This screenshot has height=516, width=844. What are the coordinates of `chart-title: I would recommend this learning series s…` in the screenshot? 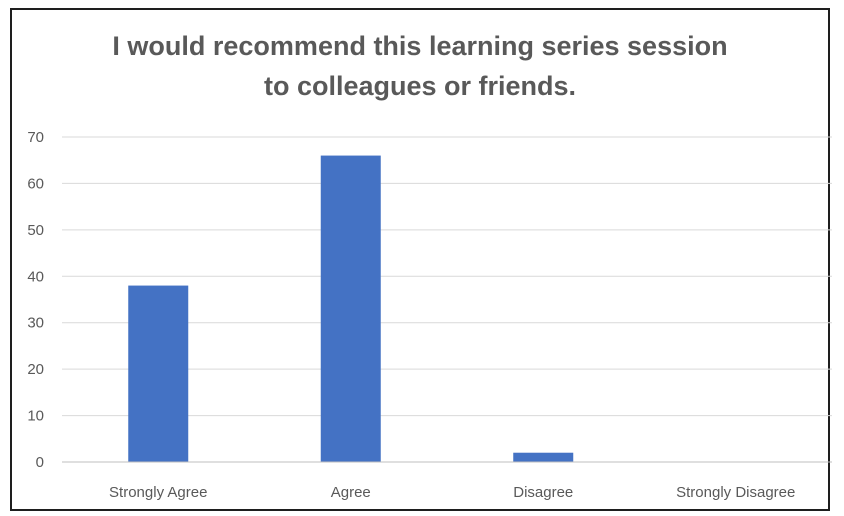 It's located at (420, 66).